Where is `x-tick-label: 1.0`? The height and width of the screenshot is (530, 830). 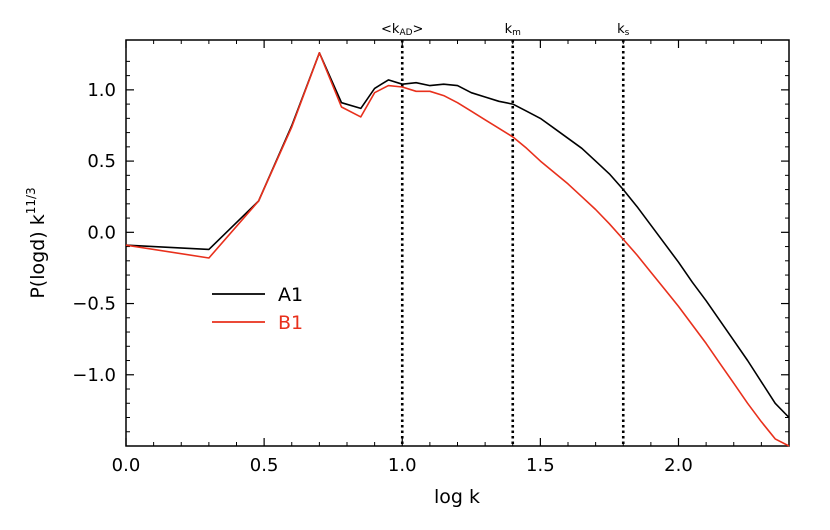 x-tick-label: 1.0 is located at coordinates (402, 465).